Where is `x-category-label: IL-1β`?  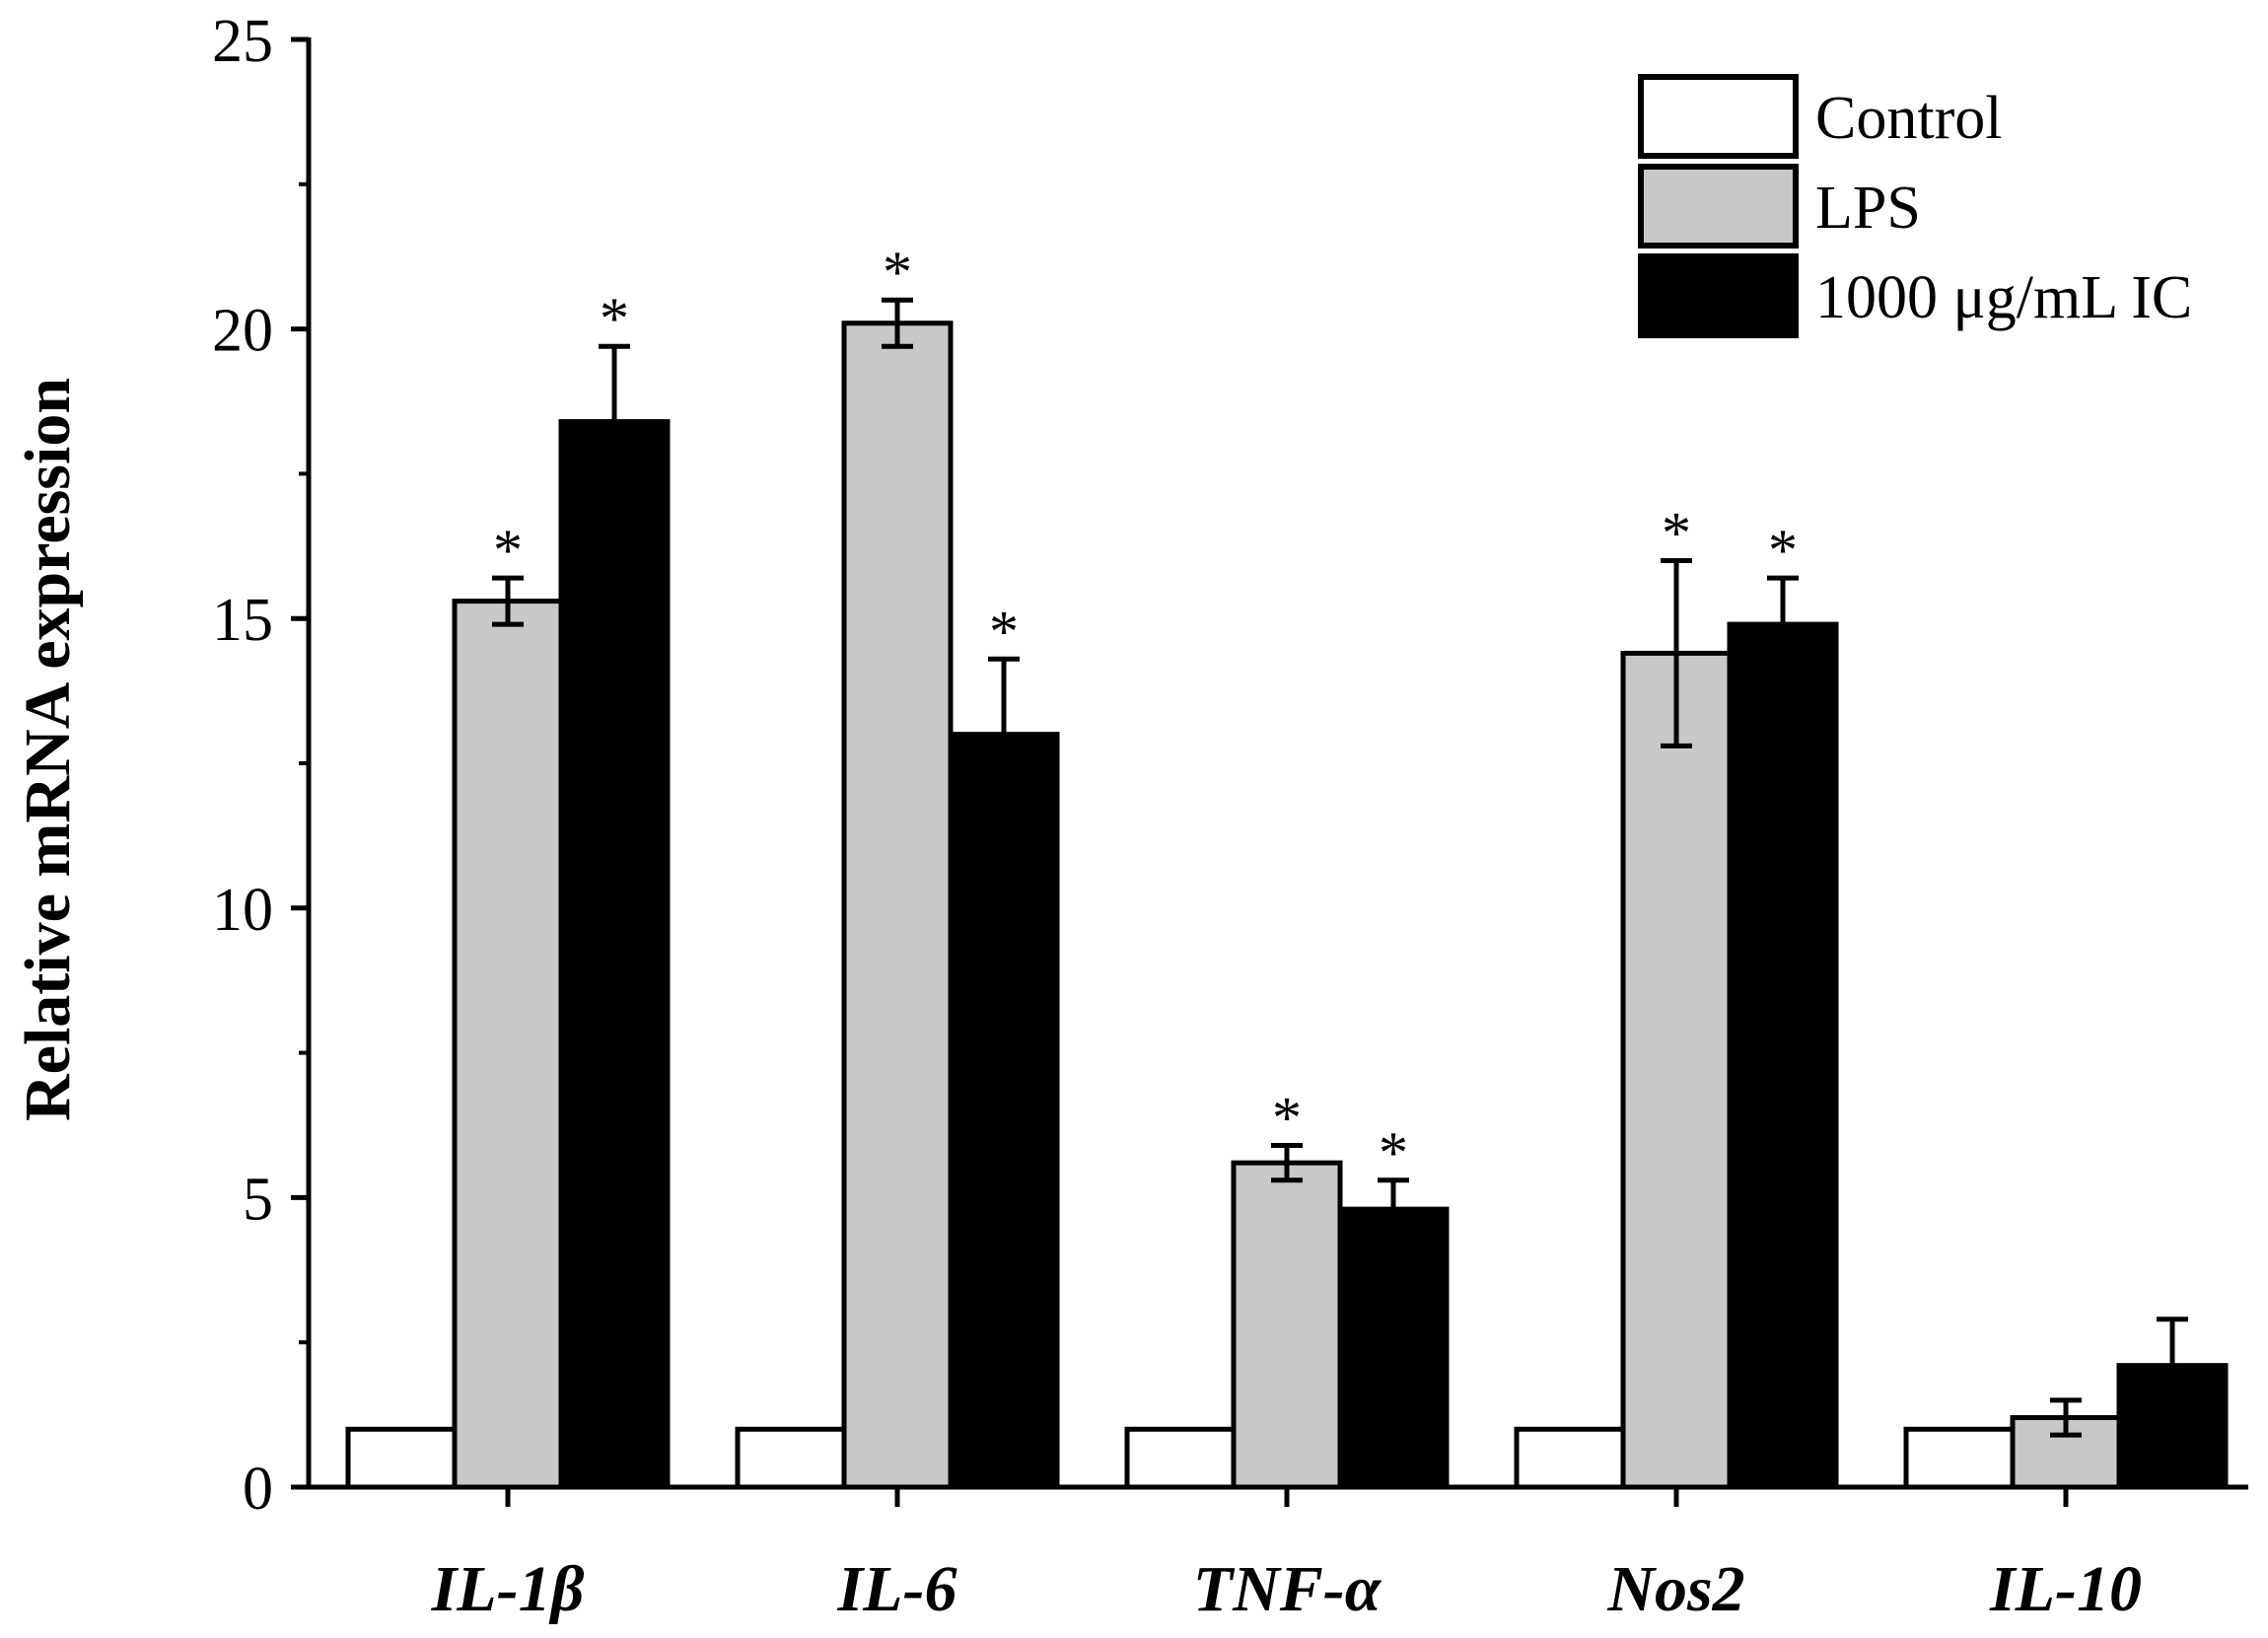 x-category-label: IL-1β is located at coordinates (508, 1589).